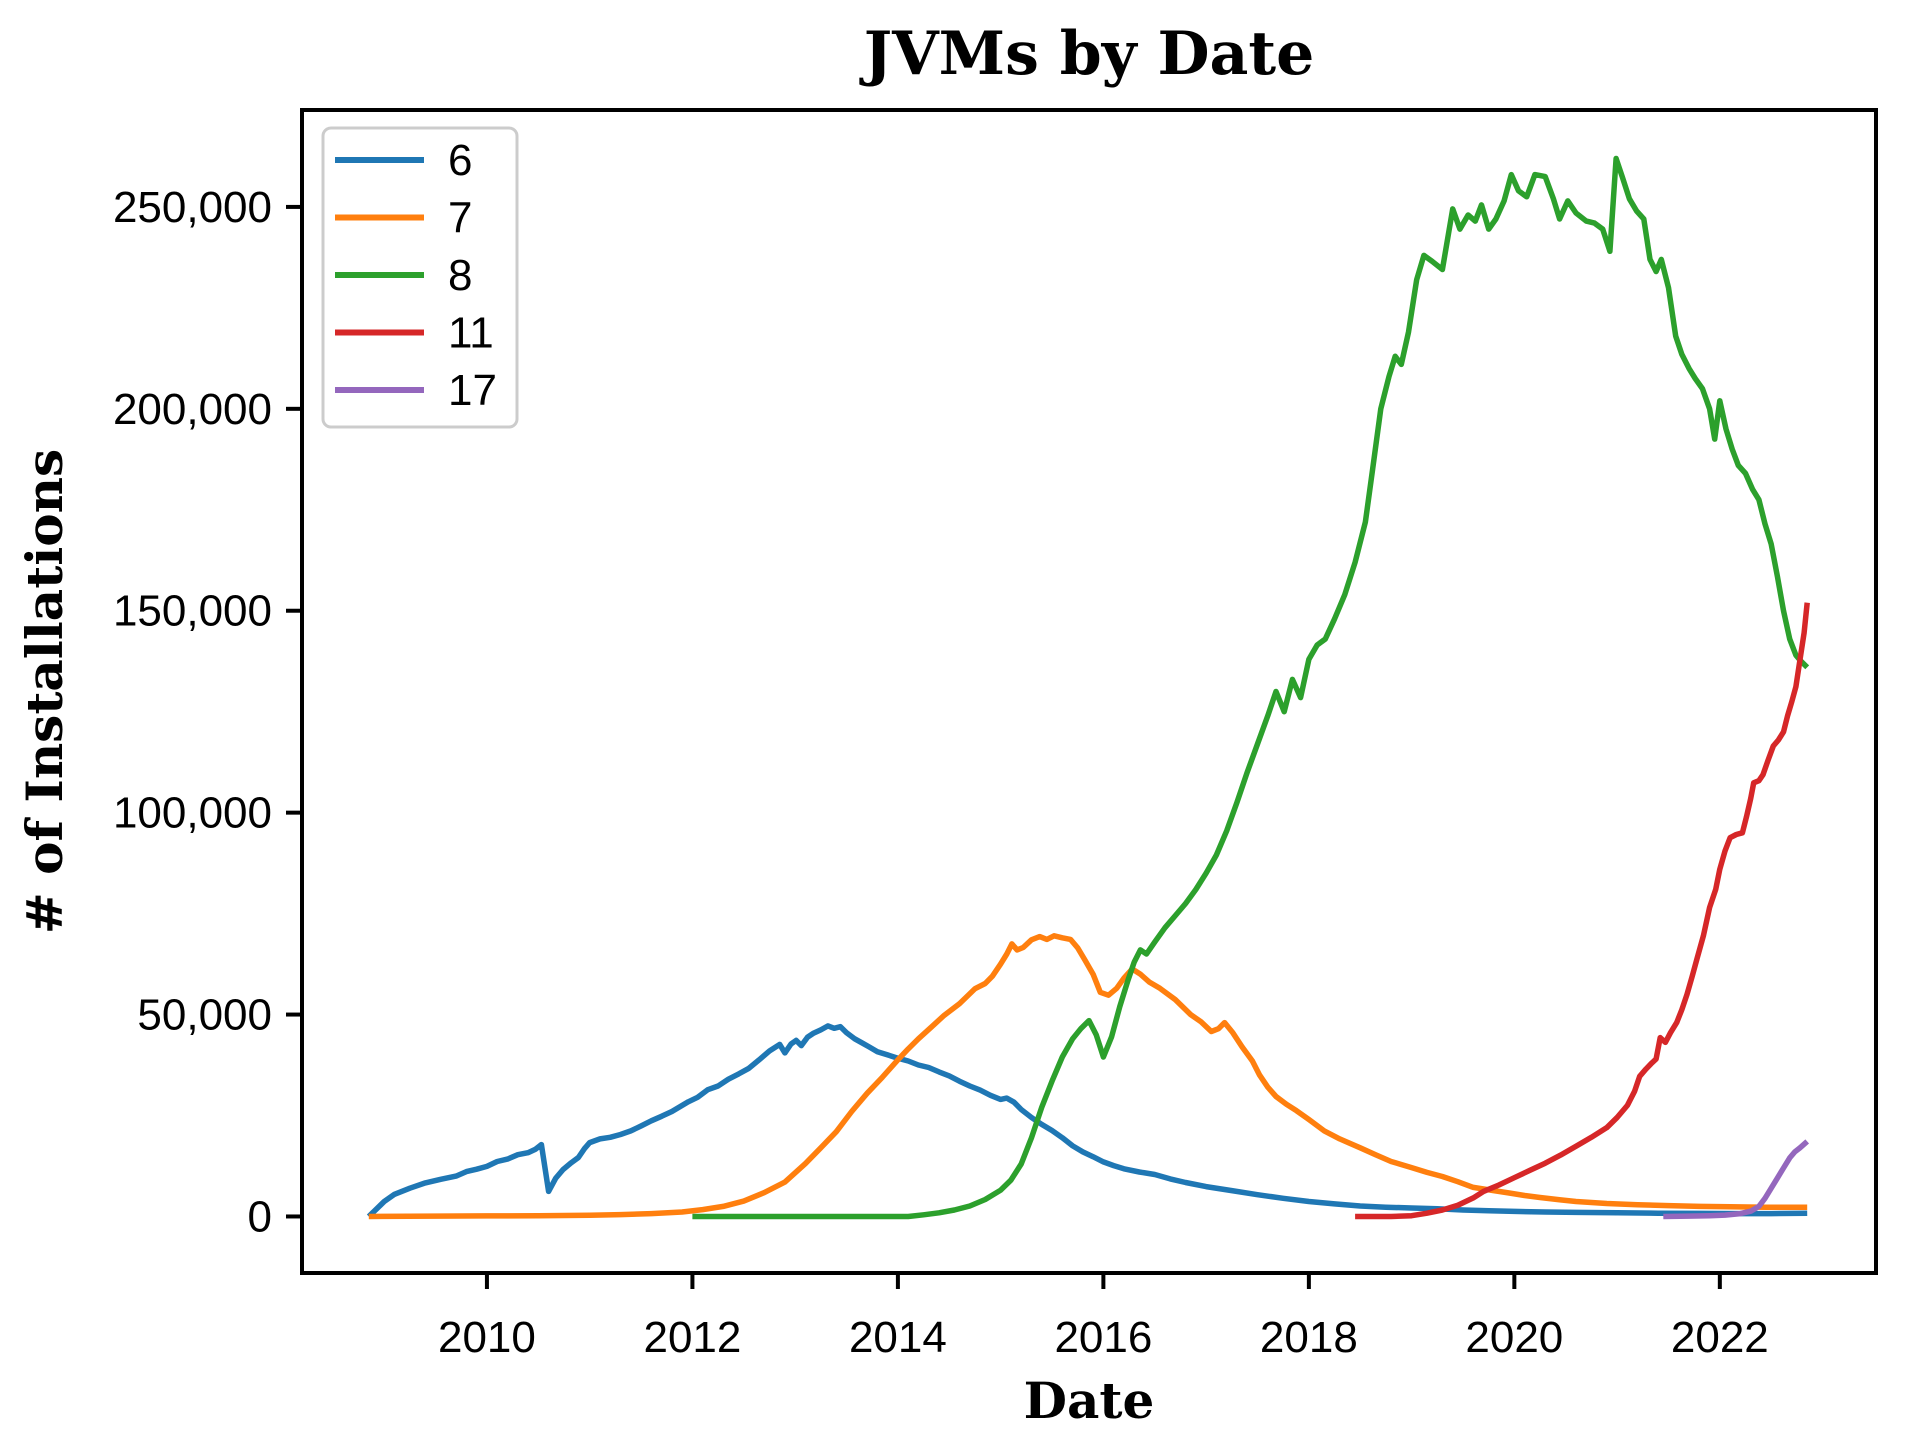 This screenshot has width=1920, height=1440. I want to click on y-tick-label: 0, so click(260, 1216).